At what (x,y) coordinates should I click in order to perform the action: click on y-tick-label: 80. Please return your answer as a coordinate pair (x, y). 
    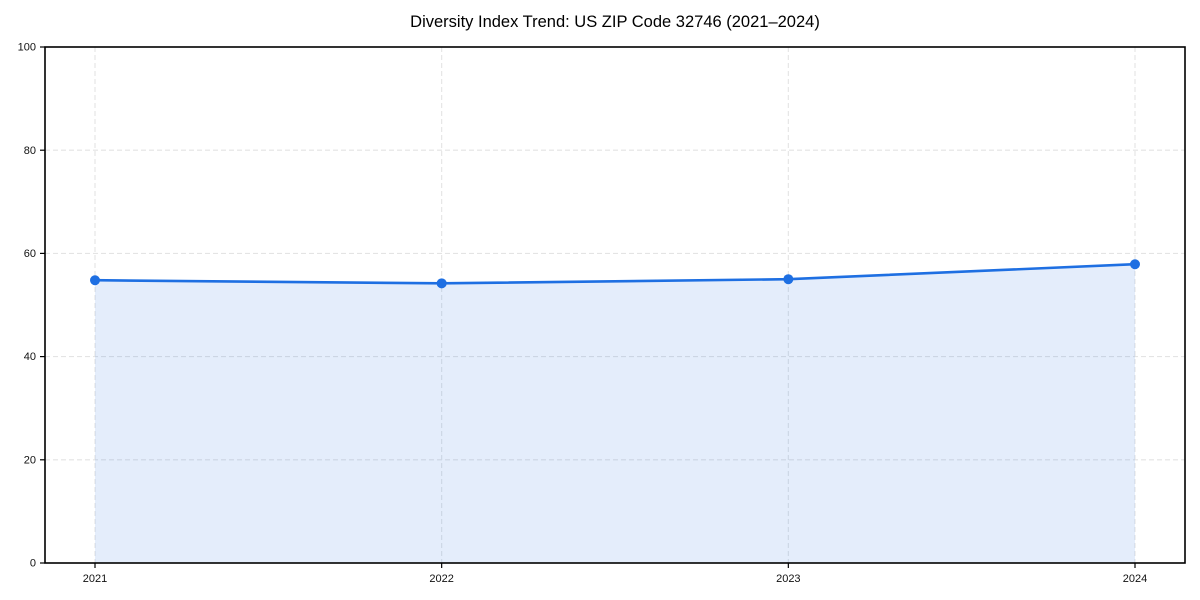
    Looking at the image, I should click on (30, 151).